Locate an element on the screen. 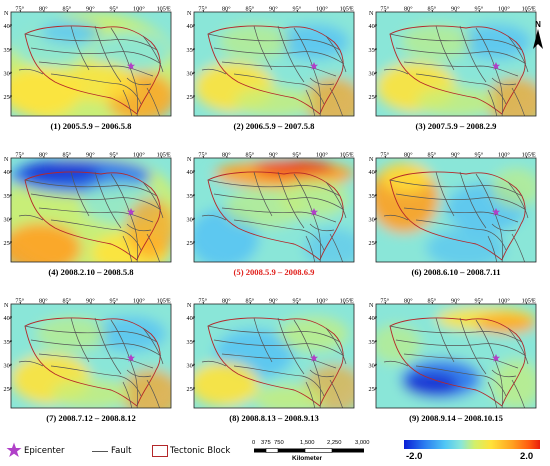 Image resolution: width=550 pixels, height=466 pixels. colorbar-min-label: -2.0 is located at coordinates (414, 456).